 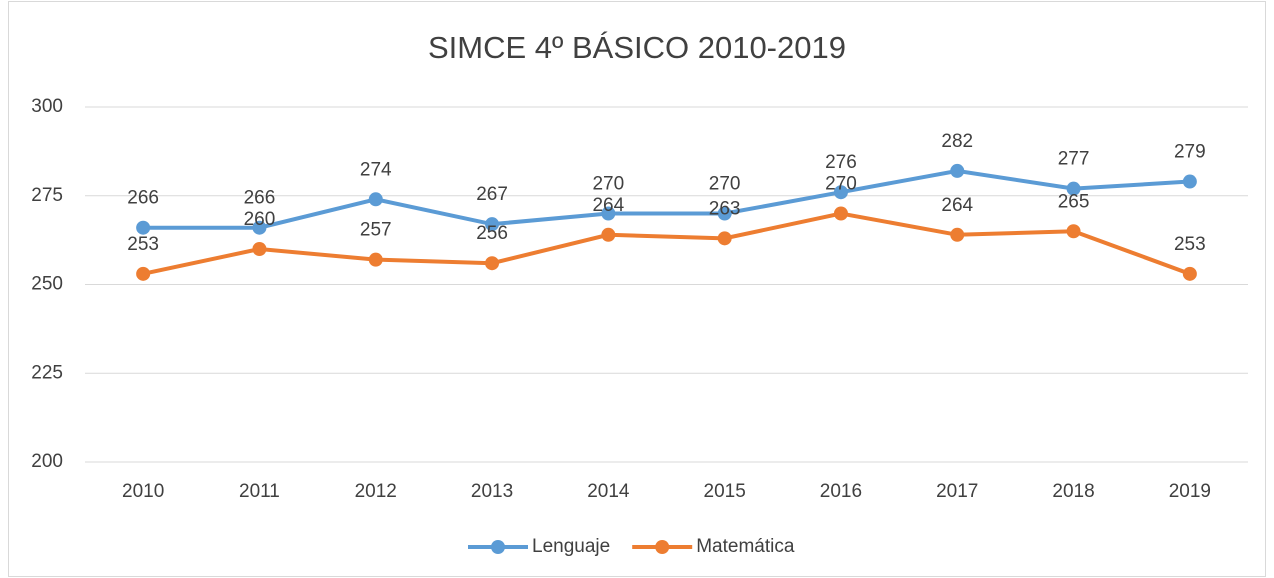 What do you see at coordinates (47, 106) in the screenshot?
I see `y-tick-label: 300` at bounding box center [47, 106].